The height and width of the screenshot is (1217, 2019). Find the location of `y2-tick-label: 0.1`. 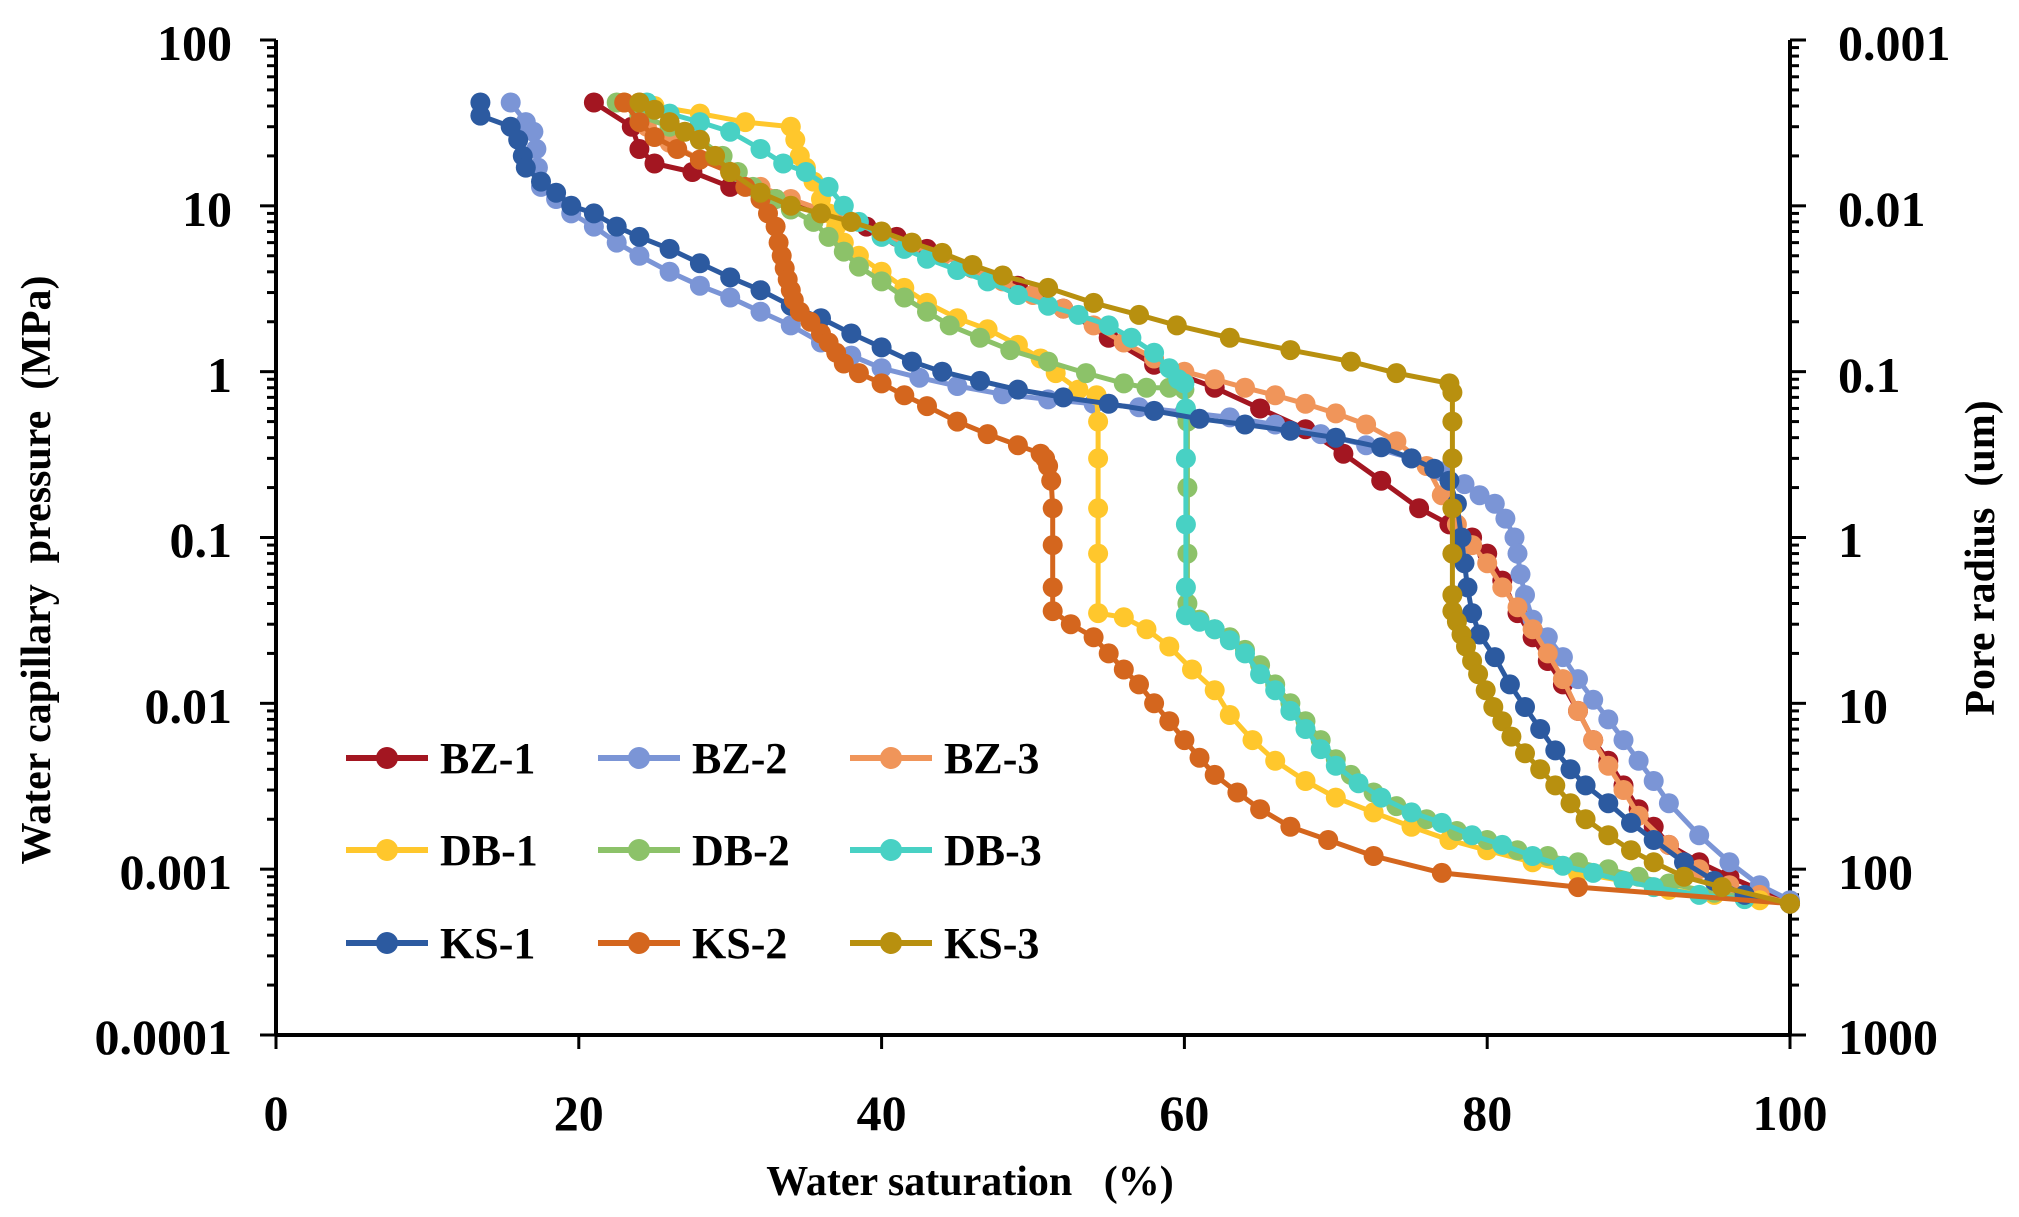

y2-tick-label: 0.1 is located at coordinates (1869, 375).